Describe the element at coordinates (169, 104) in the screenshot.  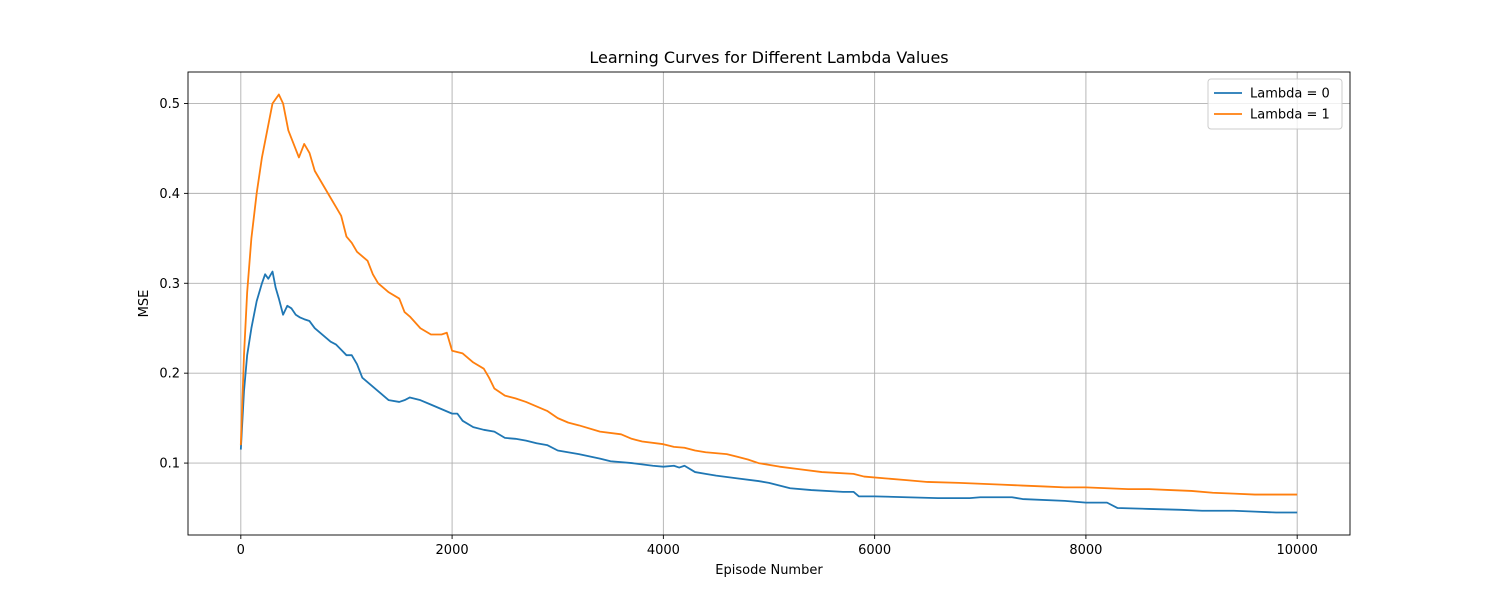
I see `y-tick-label: 0.5` at that location.